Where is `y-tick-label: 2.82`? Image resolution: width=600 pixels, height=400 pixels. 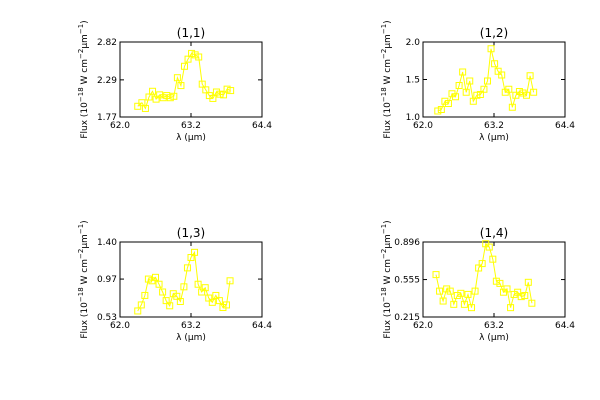
y-tick-label: 2.82 is located at coordinates (107, 43).